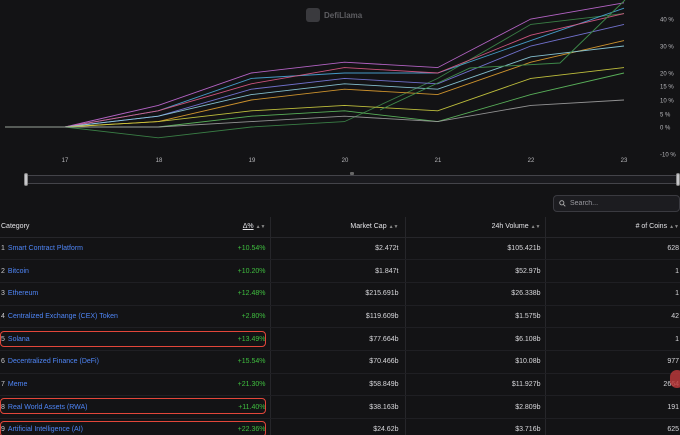 Image resolution: width=680 pixels, height=435 pixels. Describe the element at coordinates (475, 294) in the screenshot. I see `volume-cell: $26.338b` at that location.